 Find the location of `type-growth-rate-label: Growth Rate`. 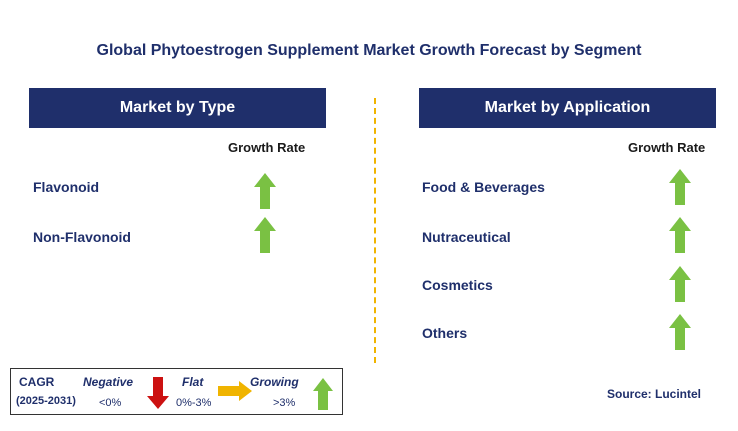

type-growth-rate-label: Growth Rate is located at coordinates (267, 147).